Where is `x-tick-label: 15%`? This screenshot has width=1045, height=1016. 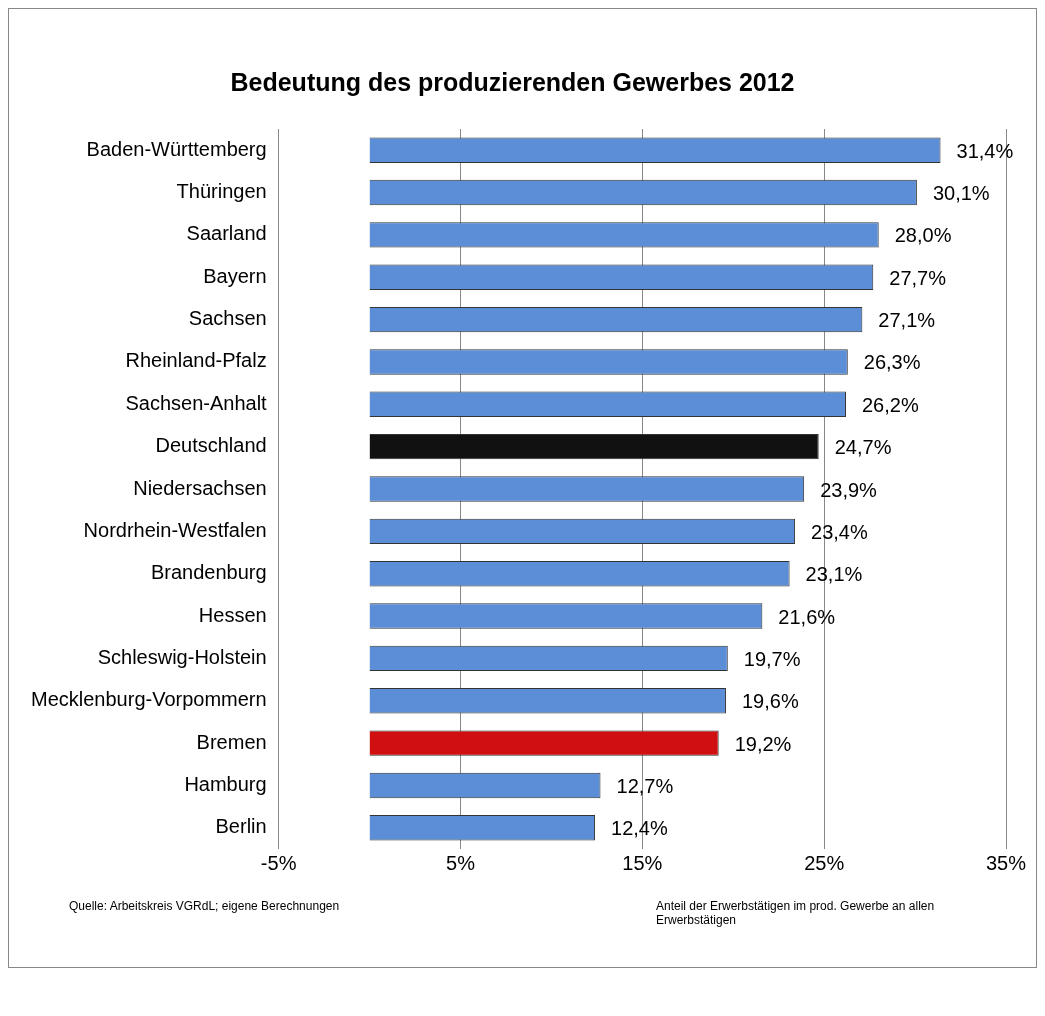 x-tick-label: 15% is located at coordinates (642, 862).